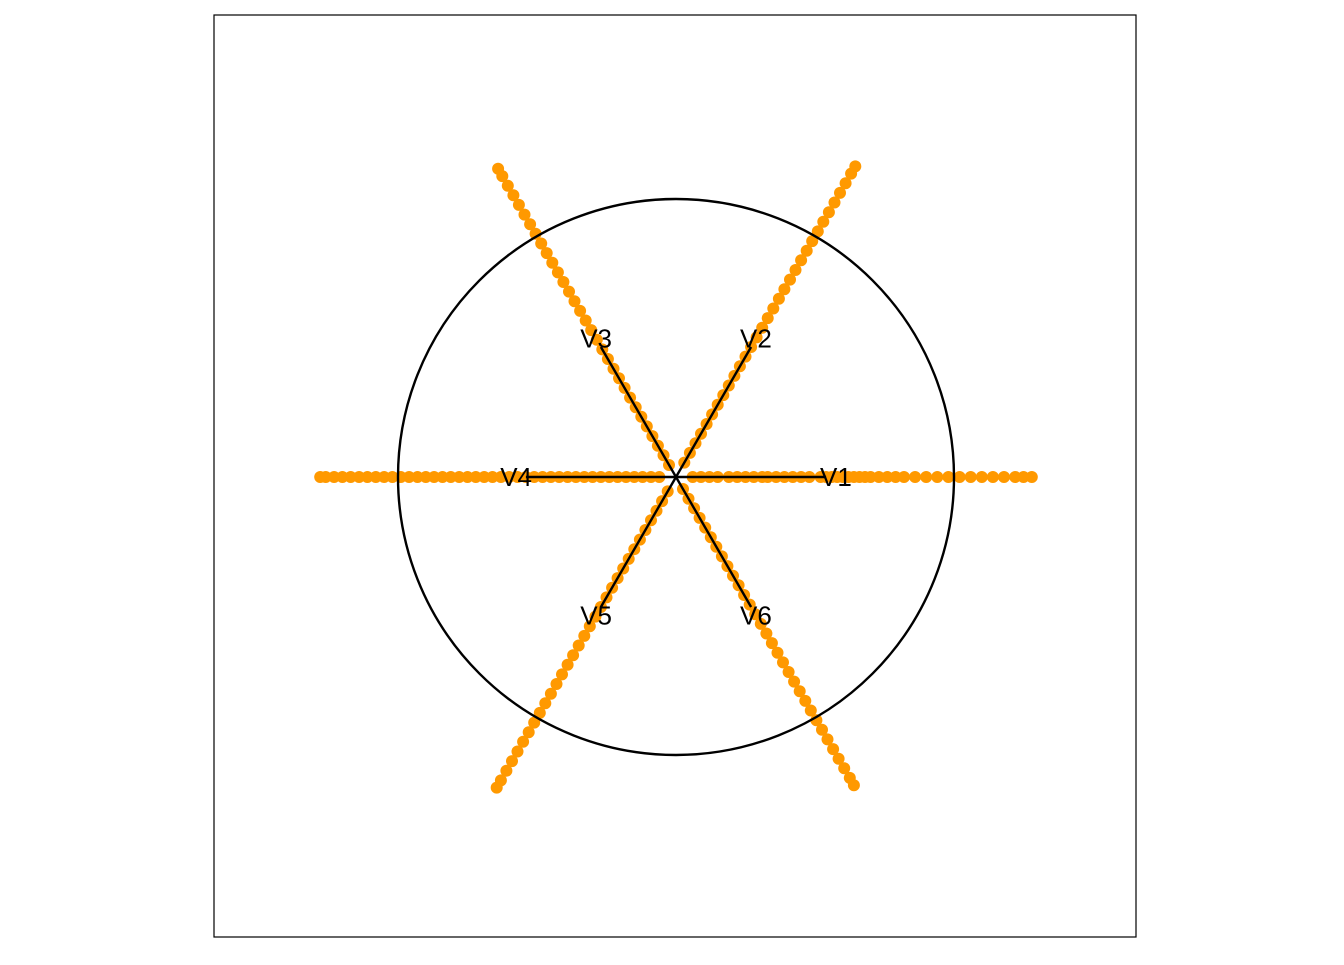  I want to click on variable-axis-v3, so click(638, 412).